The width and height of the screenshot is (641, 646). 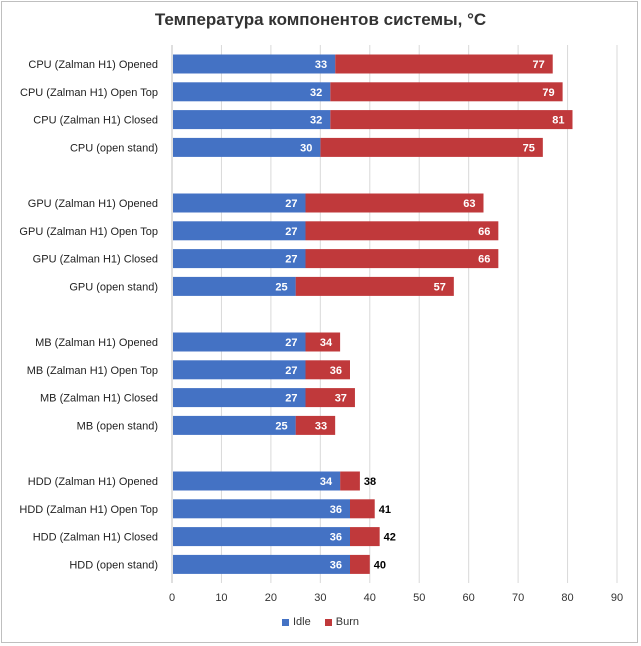 What do you see at coordinates (370, 598) in the screenshot?
I see `x-tick-label: 40` at bounding box center [370, 598].